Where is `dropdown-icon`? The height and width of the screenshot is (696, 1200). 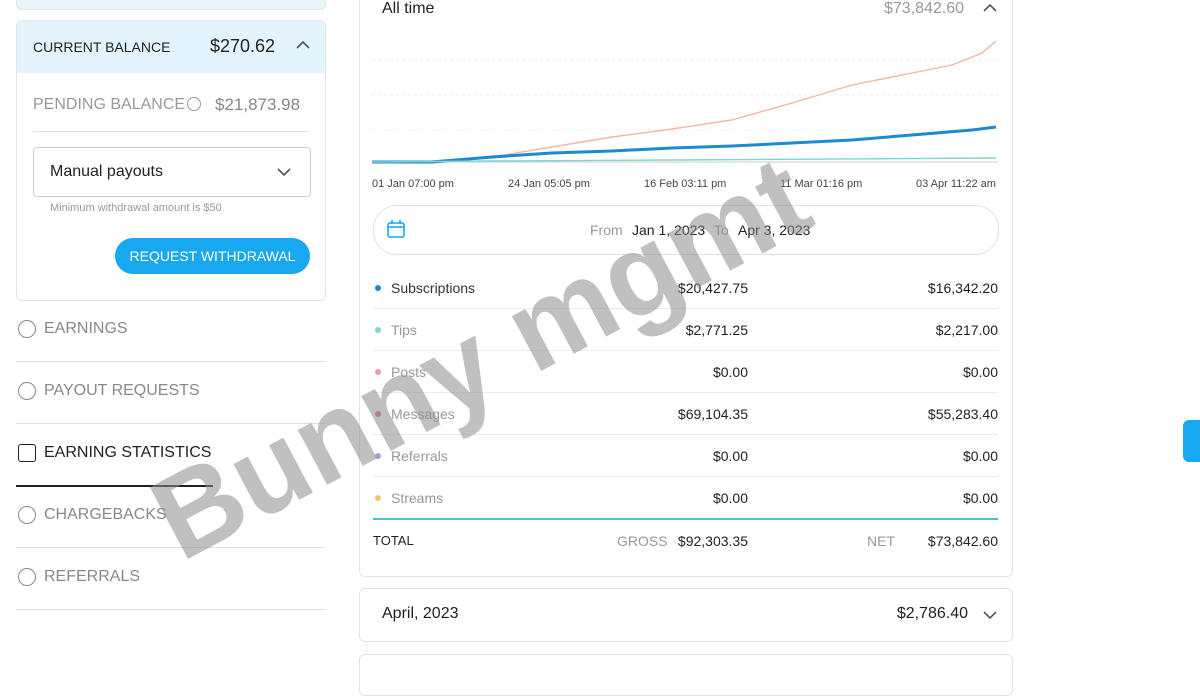
dropdown-icon is located at coordinates (284, 172).